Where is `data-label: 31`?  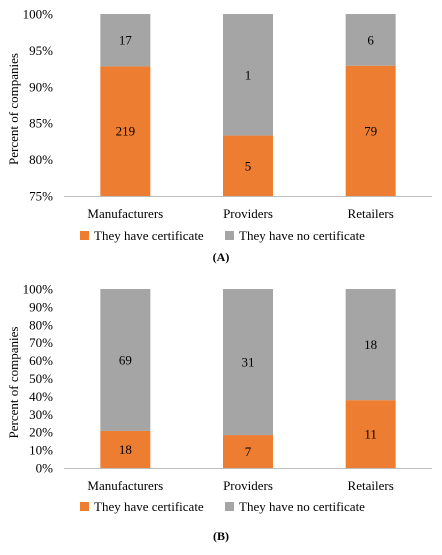
data-label: 31 is located at coordinates (248, 362).